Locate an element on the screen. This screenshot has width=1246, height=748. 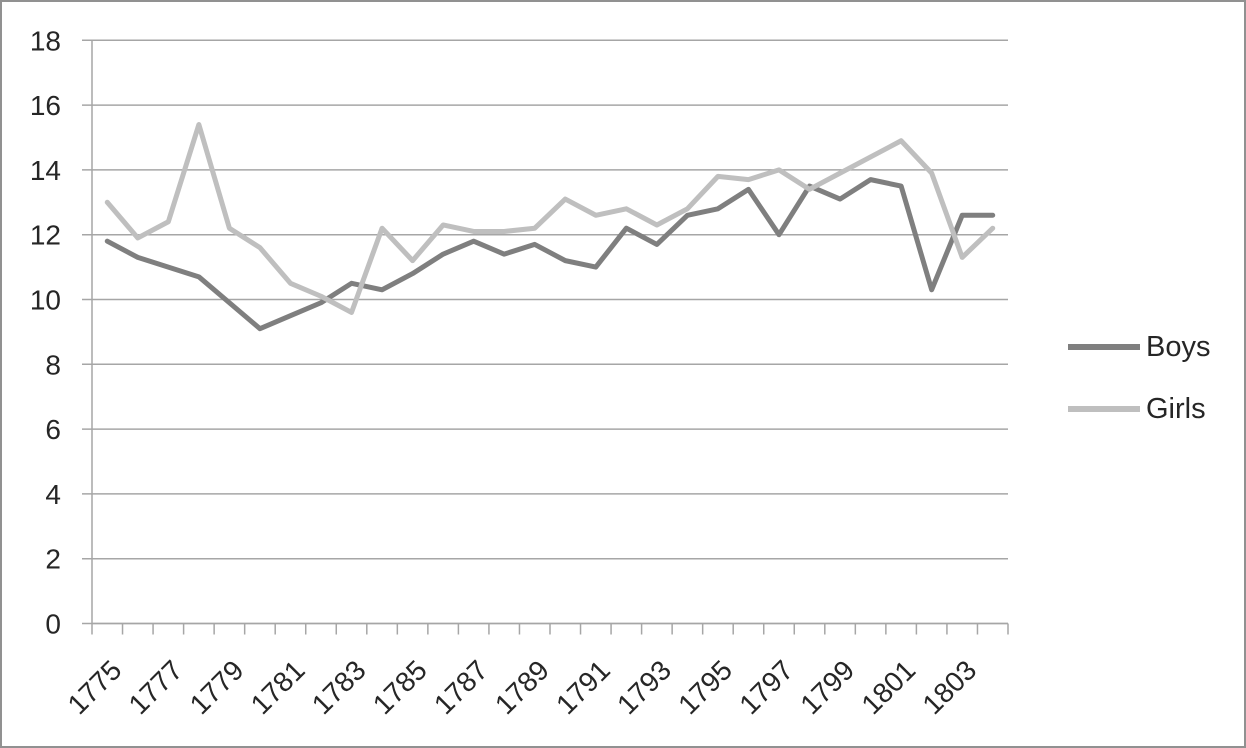
y-tick-label: 8 is located at coordinates (53, 364).